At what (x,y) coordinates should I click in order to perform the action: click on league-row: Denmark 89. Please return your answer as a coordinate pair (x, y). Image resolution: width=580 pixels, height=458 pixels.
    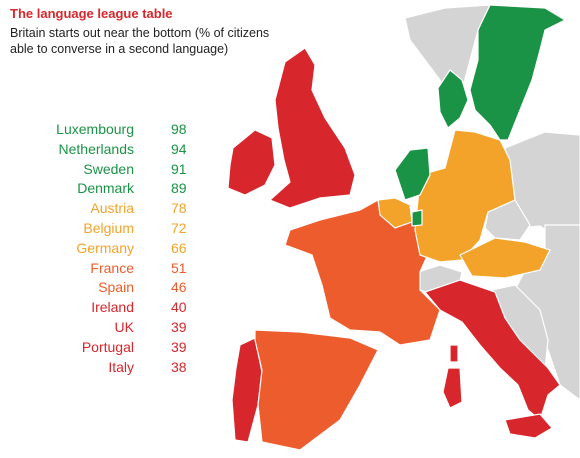
    Looking at the image, I should click on (131, 189).